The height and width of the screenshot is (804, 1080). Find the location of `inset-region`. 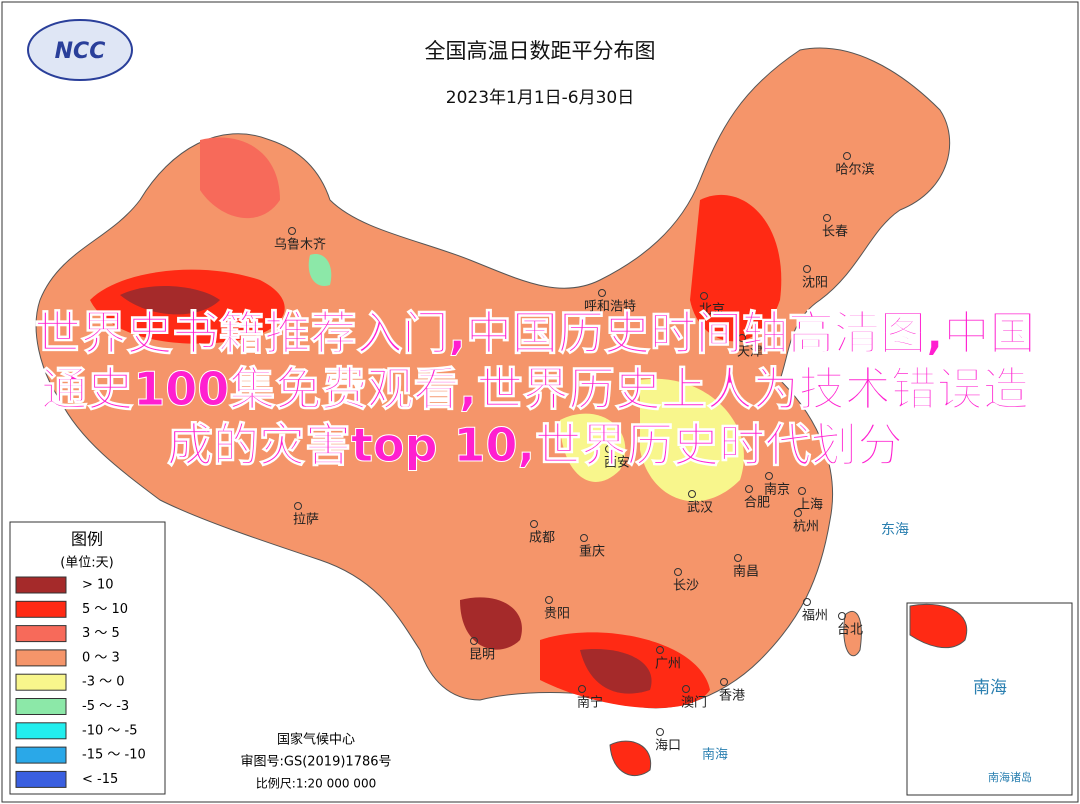

inset-region is located at coordinates (938, 626).